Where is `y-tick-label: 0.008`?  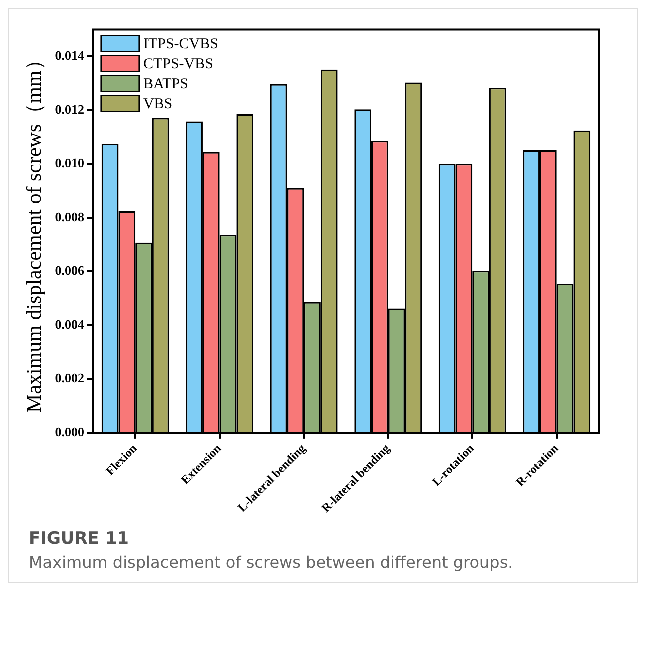
y-tick-label: 0.008 is located at coordinates (70, 216).